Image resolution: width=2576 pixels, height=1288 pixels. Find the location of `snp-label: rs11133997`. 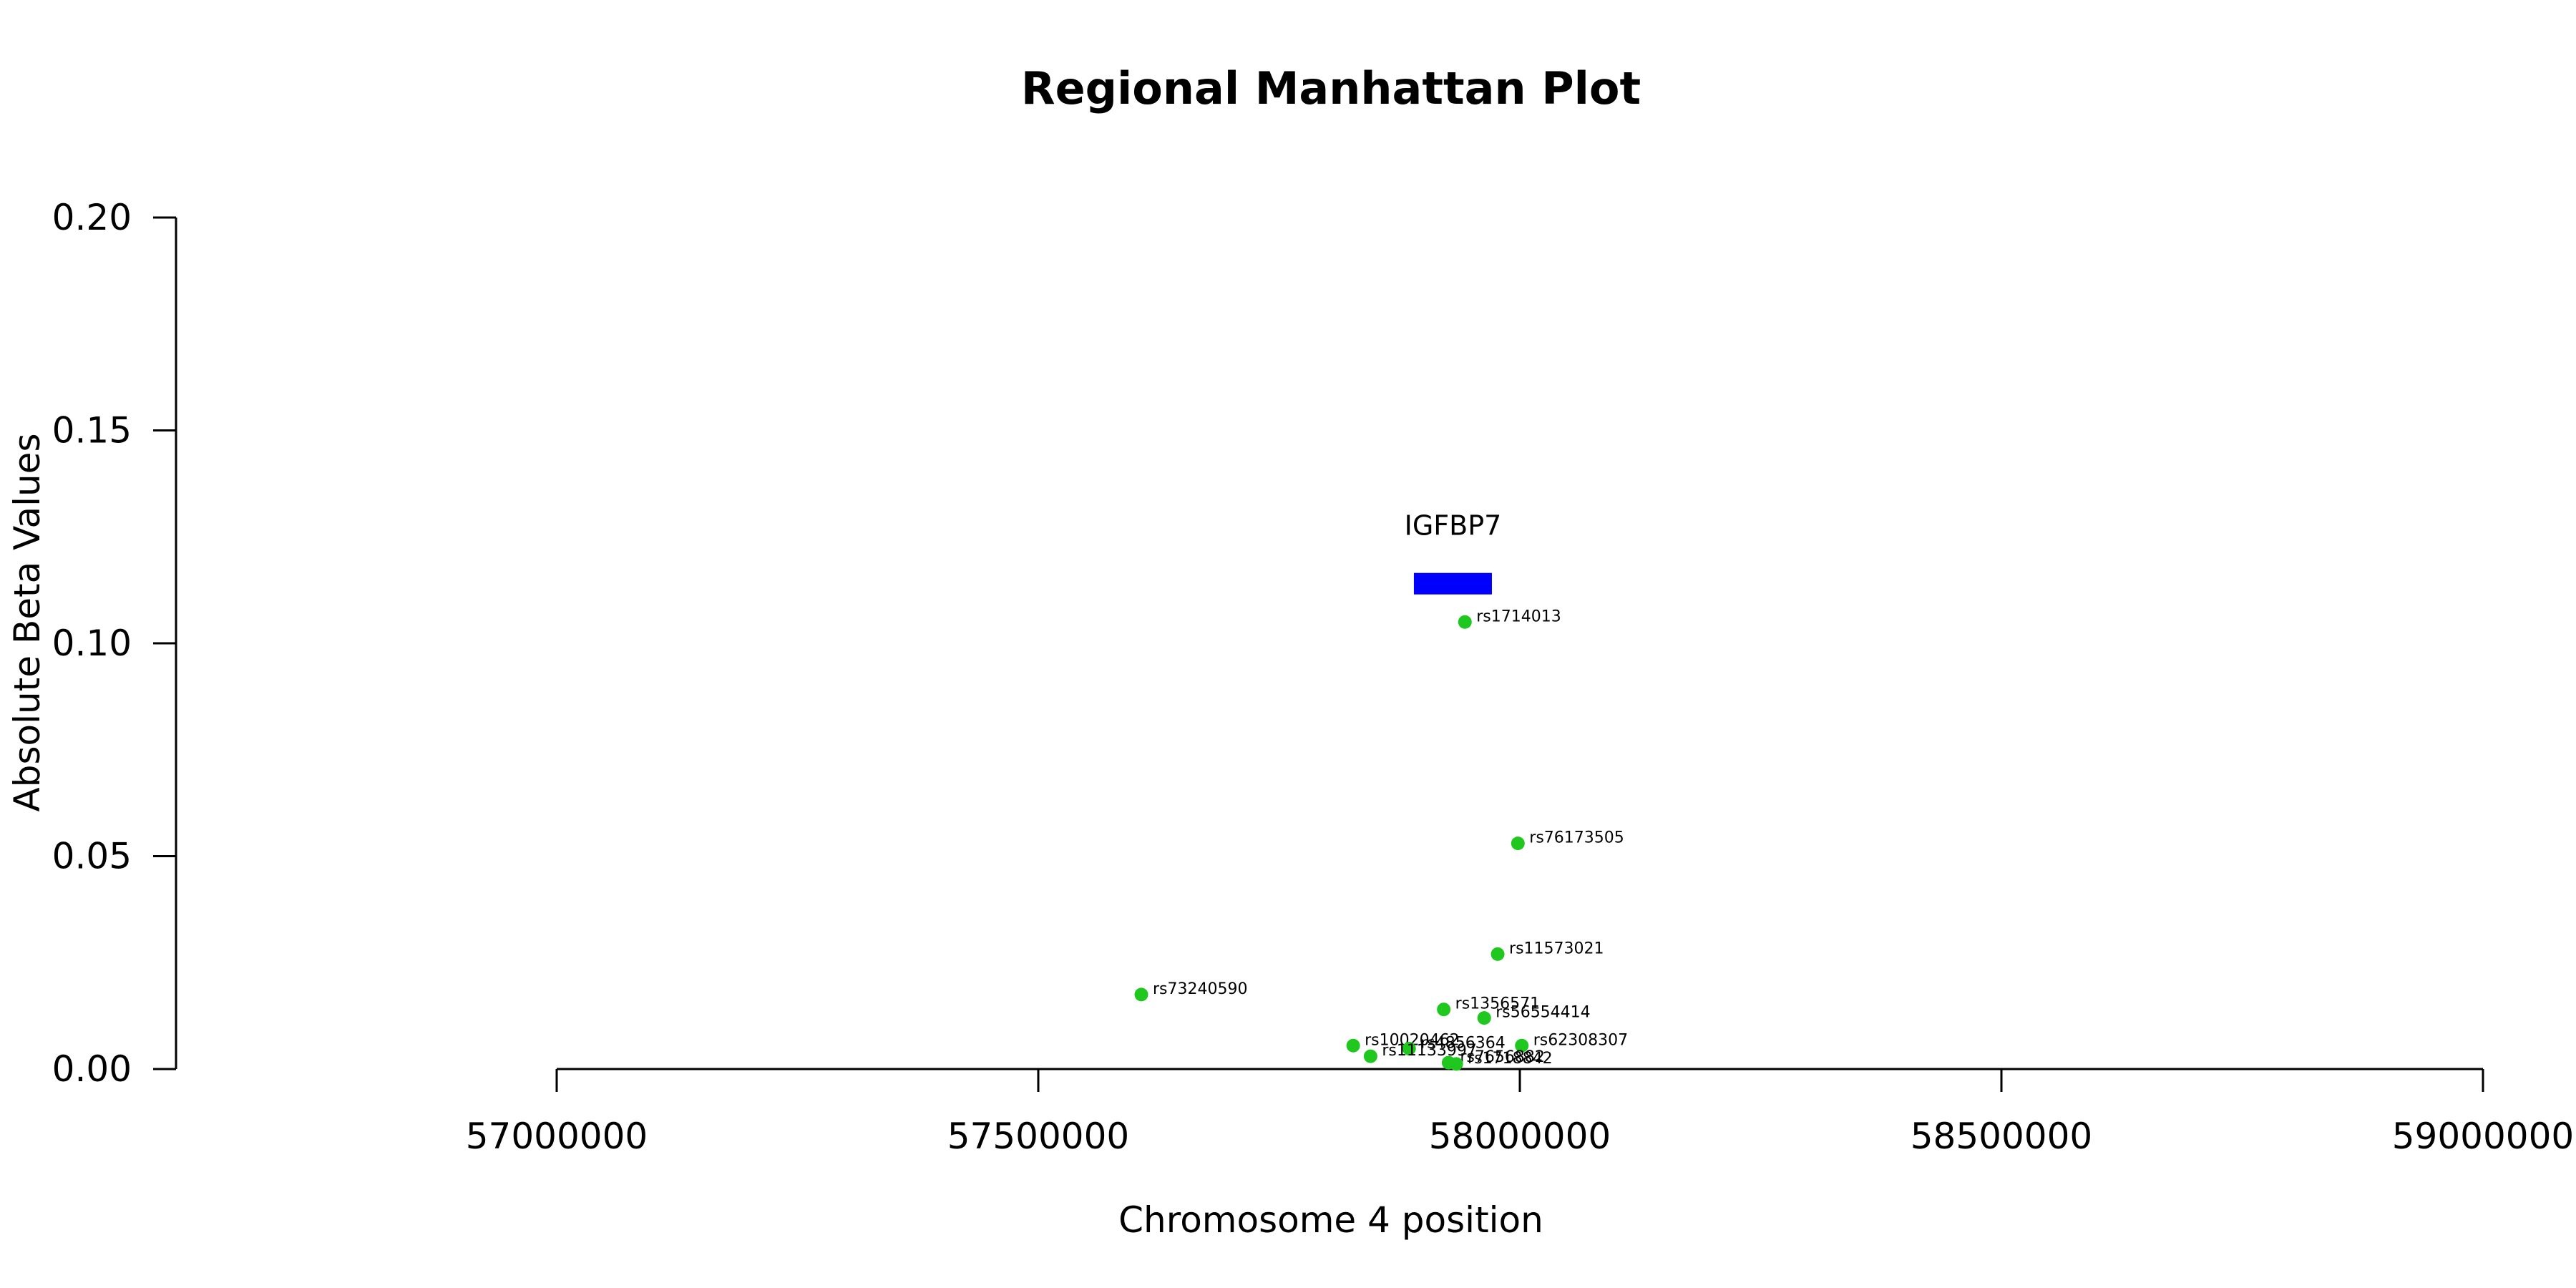

snp-label: rs11133997 is located at coordinates (1429, 1051).